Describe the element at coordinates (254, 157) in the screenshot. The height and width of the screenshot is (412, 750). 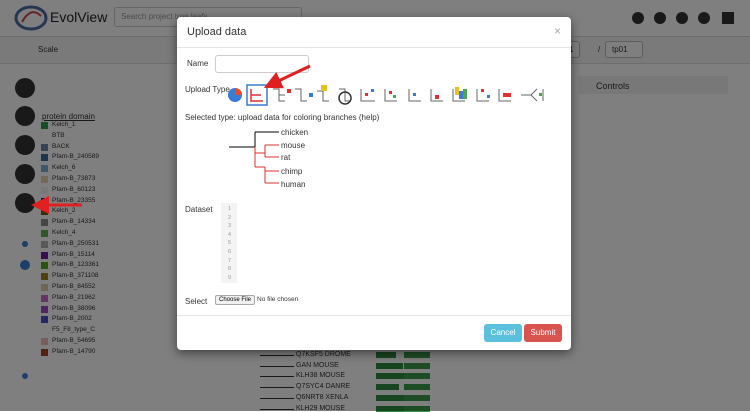
I see `example-tree` at that location.